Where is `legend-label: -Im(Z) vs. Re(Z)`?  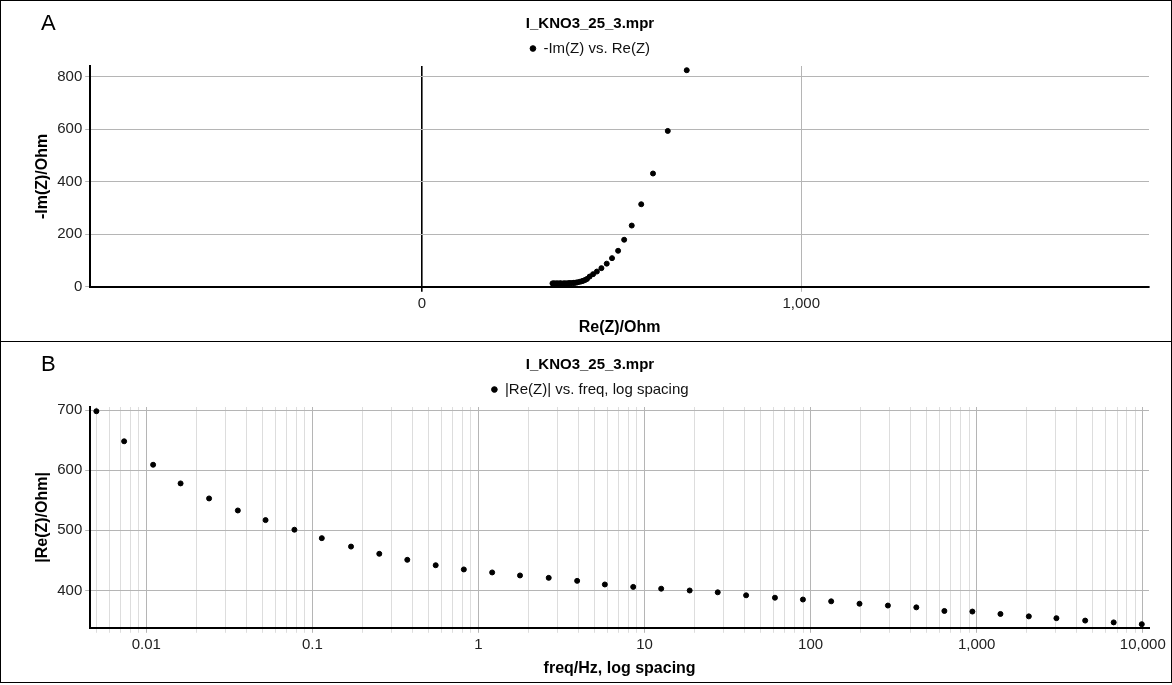 legend-label: -Im(Z) vs. Re(Z) is located at coordinates (597, 47).